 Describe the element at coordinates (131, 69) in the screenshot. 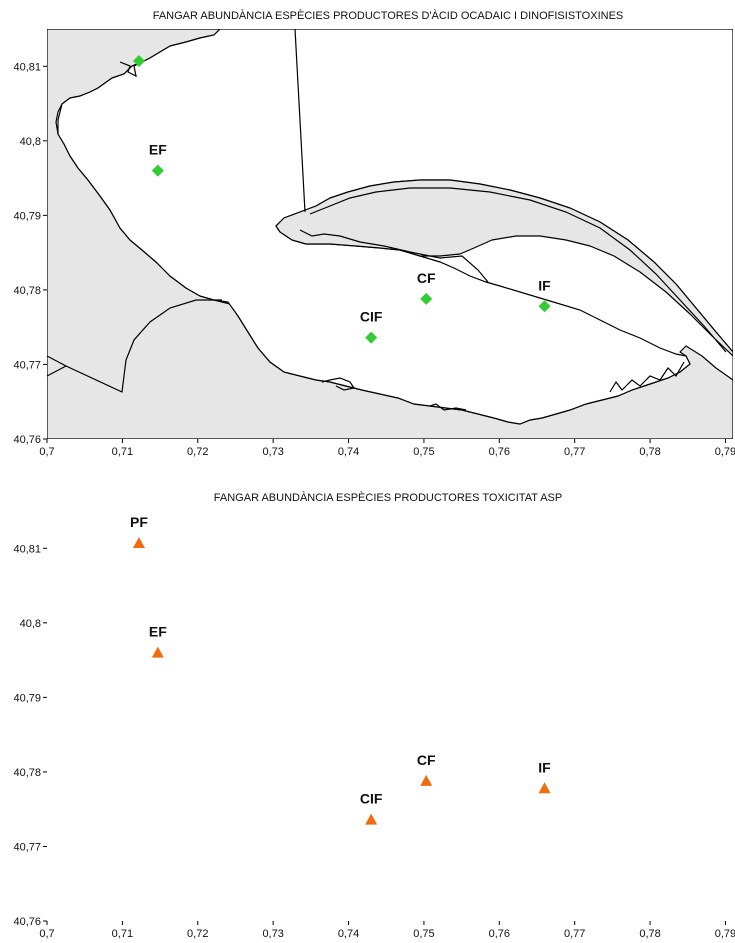

I see `harbour-detail` at that location.